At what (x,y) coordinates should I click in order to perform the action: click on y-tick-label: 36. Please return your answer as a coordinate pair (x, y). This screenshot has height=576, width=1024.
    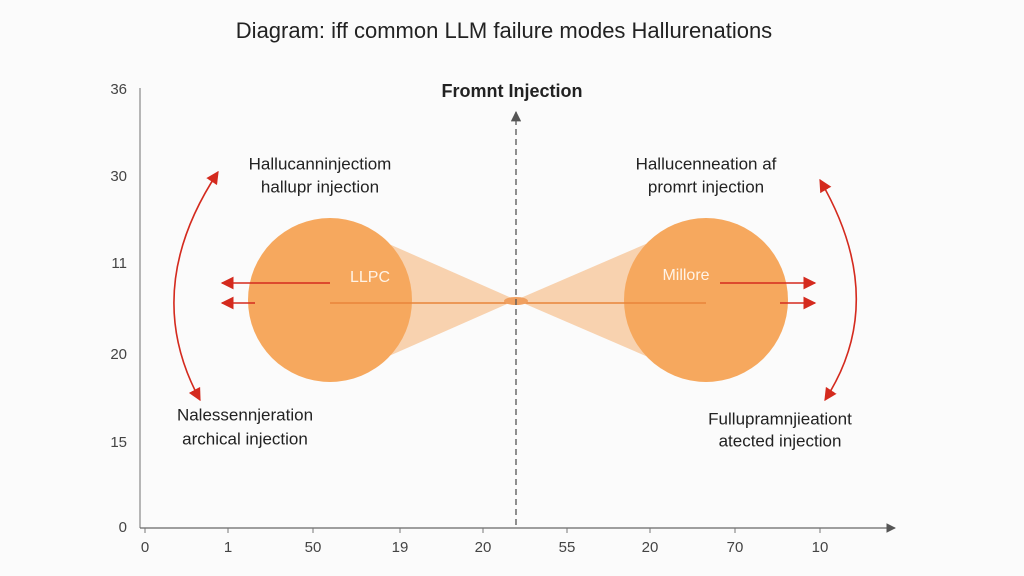
    Looking at the image, I should click on (118, 89).